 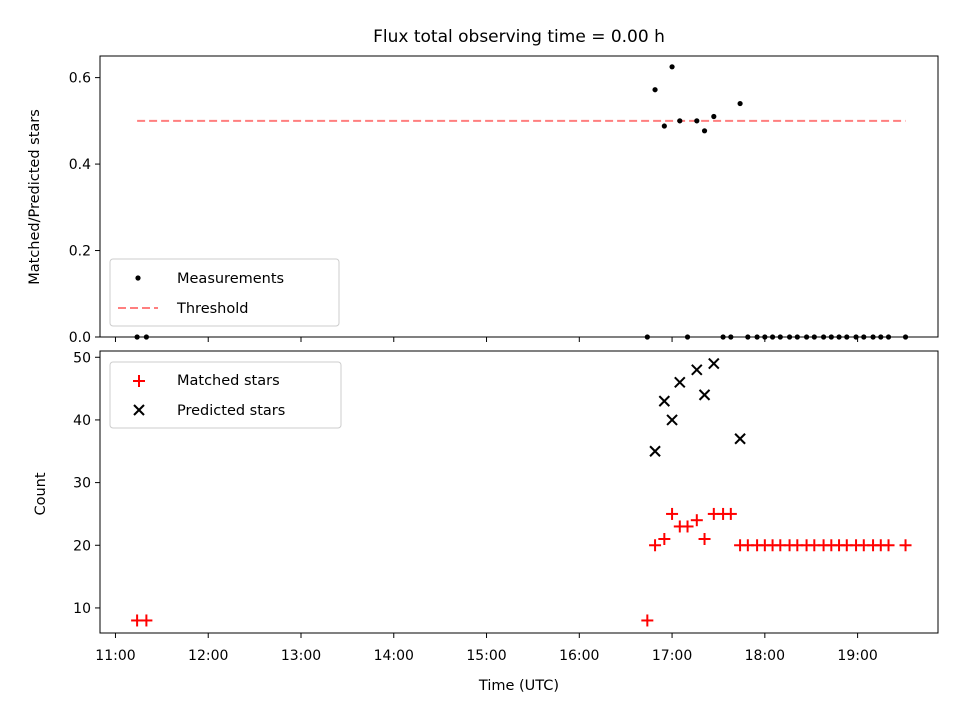 What do you see at coordinates (230, 279) in the screenshot?
I see `legend-measurements-label: Measurements` at bounding box center [230, 279].